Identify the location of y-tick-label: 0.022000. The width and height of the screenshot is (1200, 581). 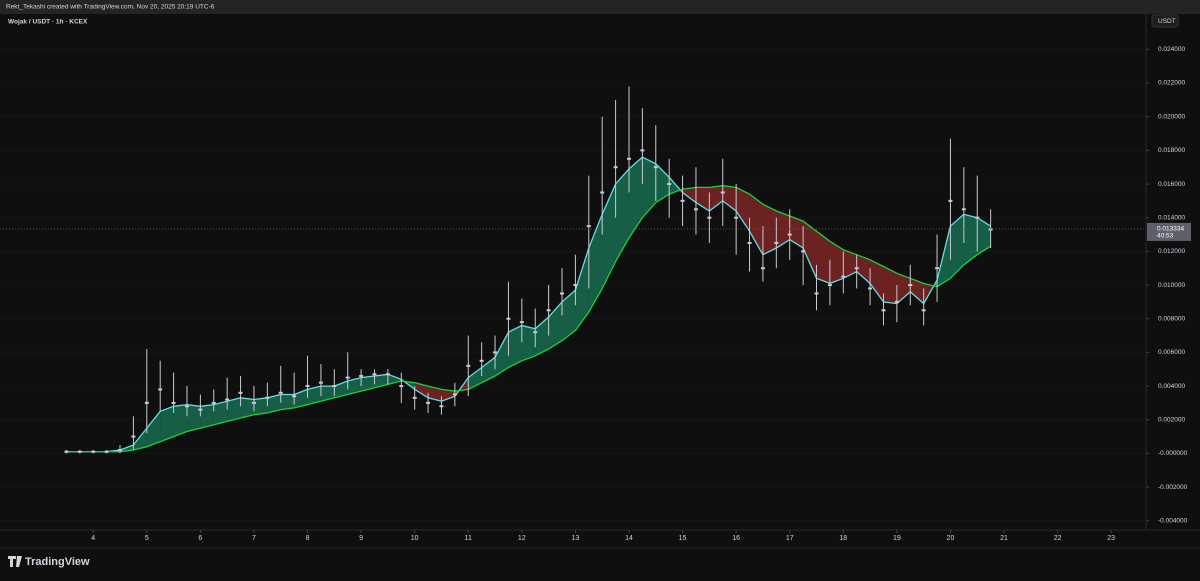
(1171, 83).